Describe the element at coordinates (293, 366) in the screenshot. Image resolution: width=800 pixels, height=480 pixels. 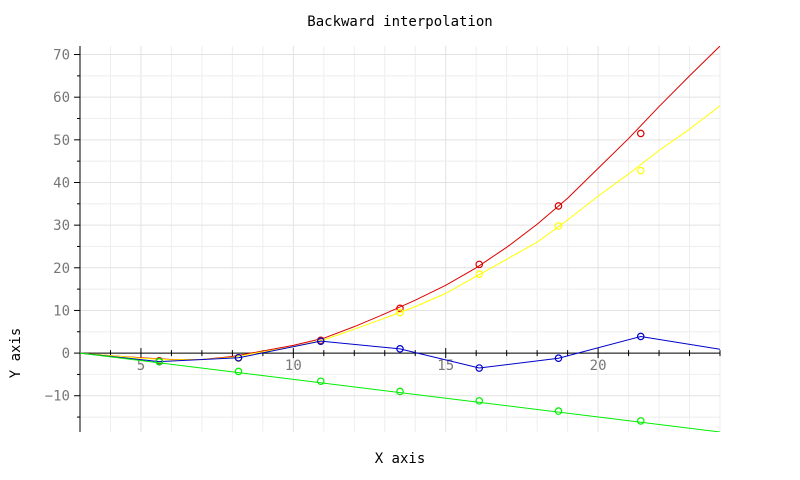
I see `x-tick-label: 10` at that location.